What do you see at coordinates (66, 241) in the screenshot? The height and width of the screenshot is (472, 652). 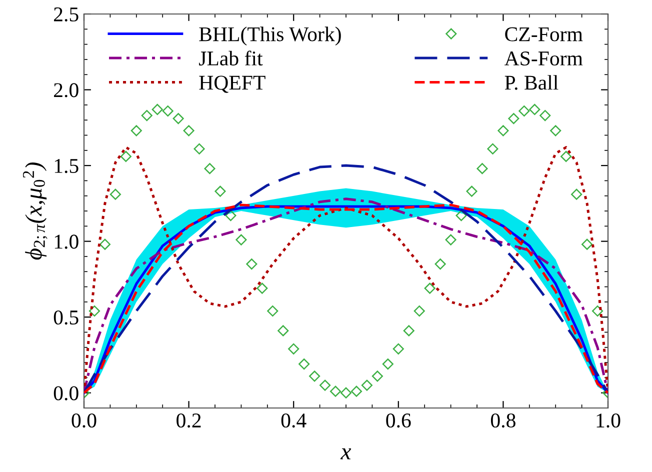 I see `y-tick-label: 1.0` at bounding box center [66, 241].